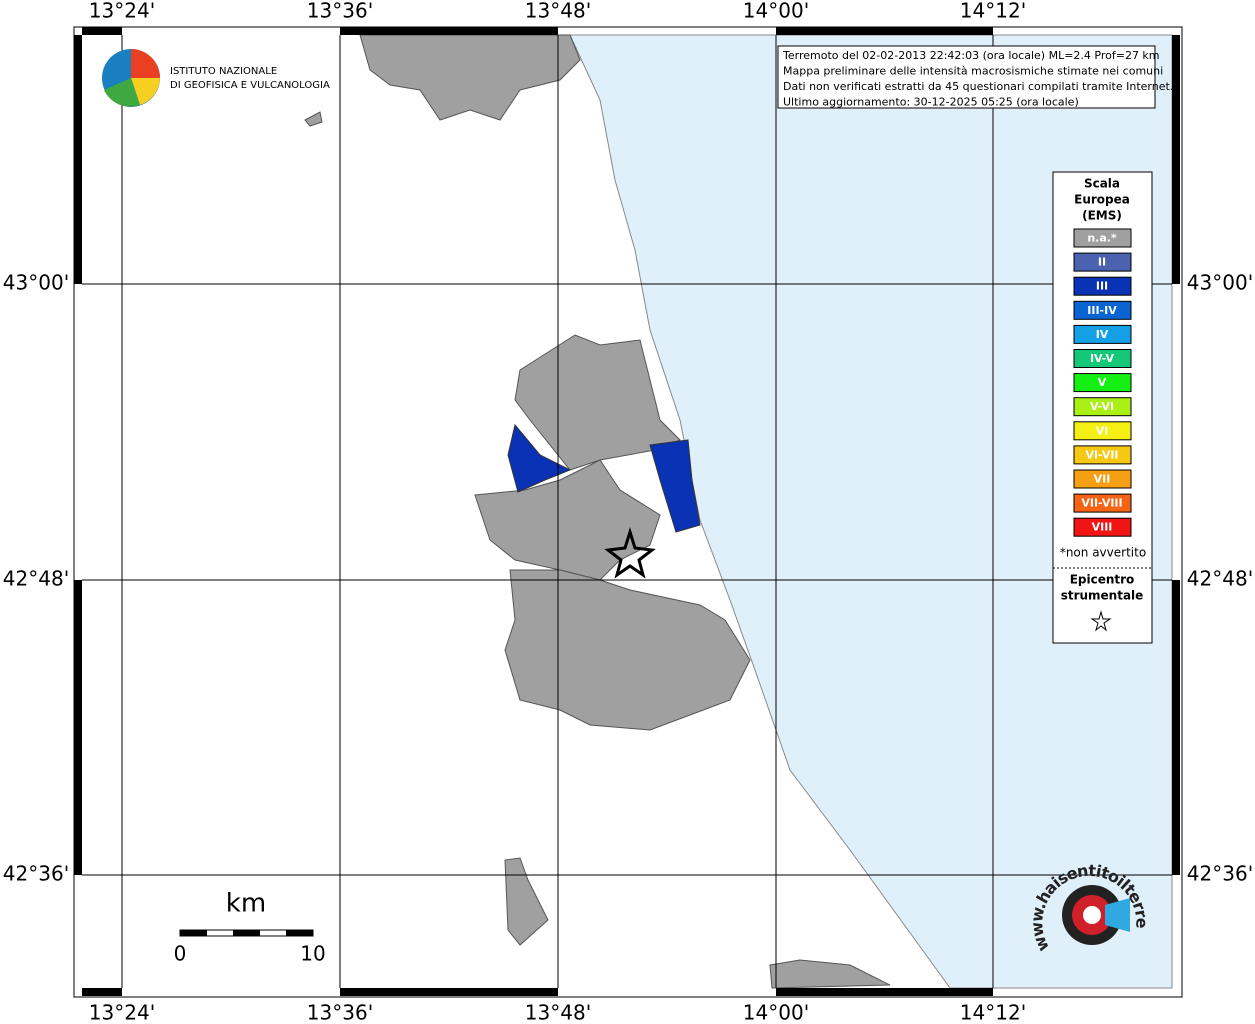 This screenshot has height=1024, width=1255. I want to click on legend-label: VII-VIII, so click(1101, 503).